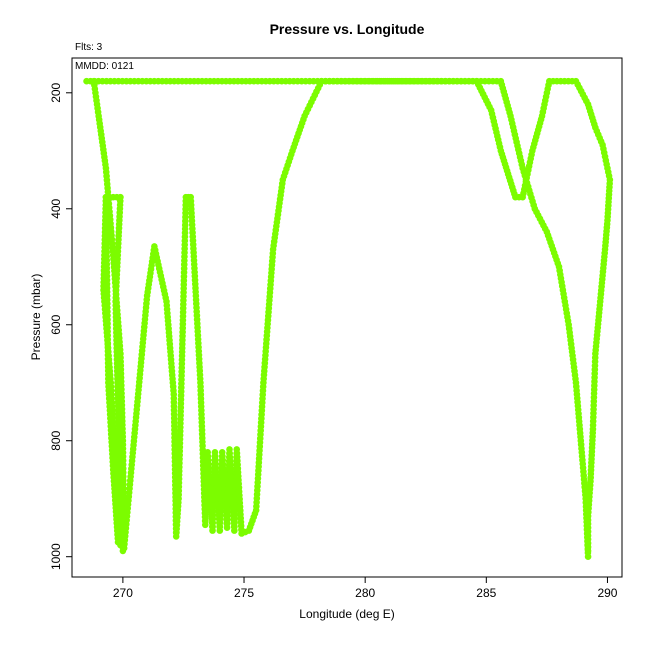 The height and width of the screenshot is (650, 650). I want to click on x-tick-label: 275, so click(244, 593).